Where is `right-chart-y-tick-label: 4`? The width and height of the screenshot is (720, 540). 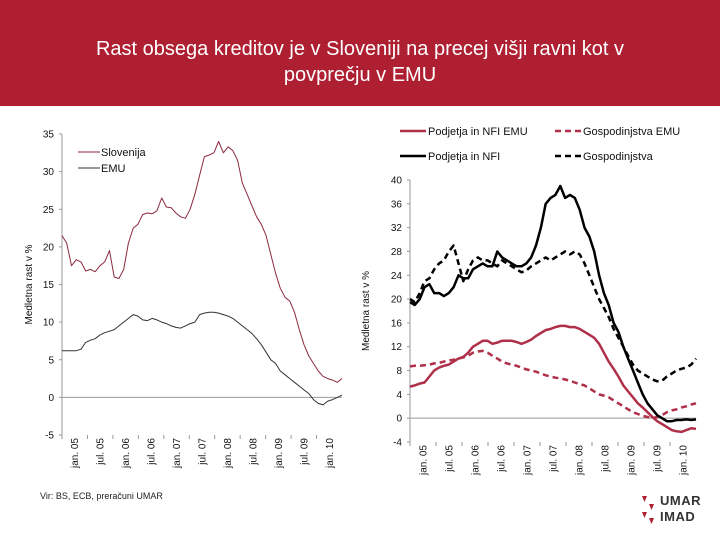 right-chart-y-tick-label: 4 is located at coordinates (399, 395).